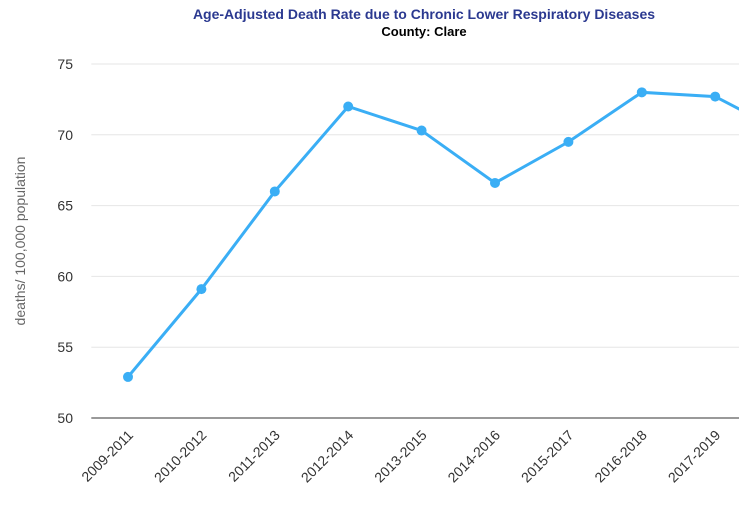 The width and height of the screenshot is (739, 512). What do you see at coordinates (473, 456) in the screenshot?
I see `x-tick-label: 2014-2016` at bounding box center [473, 456].